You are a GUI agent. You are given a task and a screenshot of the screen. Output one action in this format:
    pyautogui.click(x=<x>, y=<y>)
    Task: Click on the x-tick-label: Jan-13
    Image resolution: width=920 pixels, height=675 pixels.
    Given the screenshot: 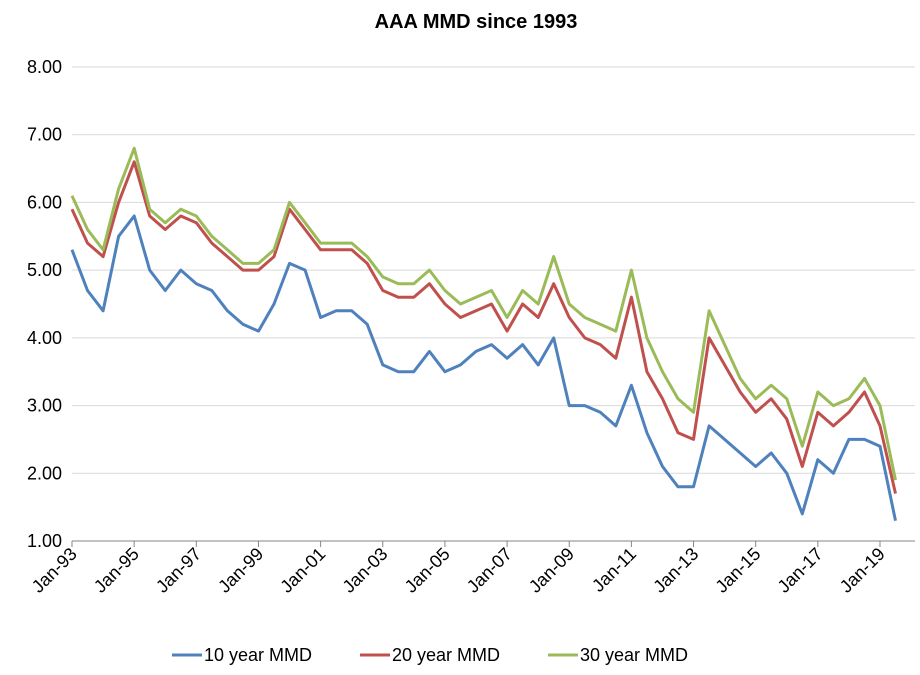 What is the action you would take?
    pyautogui.click(x=675, y=570)
    